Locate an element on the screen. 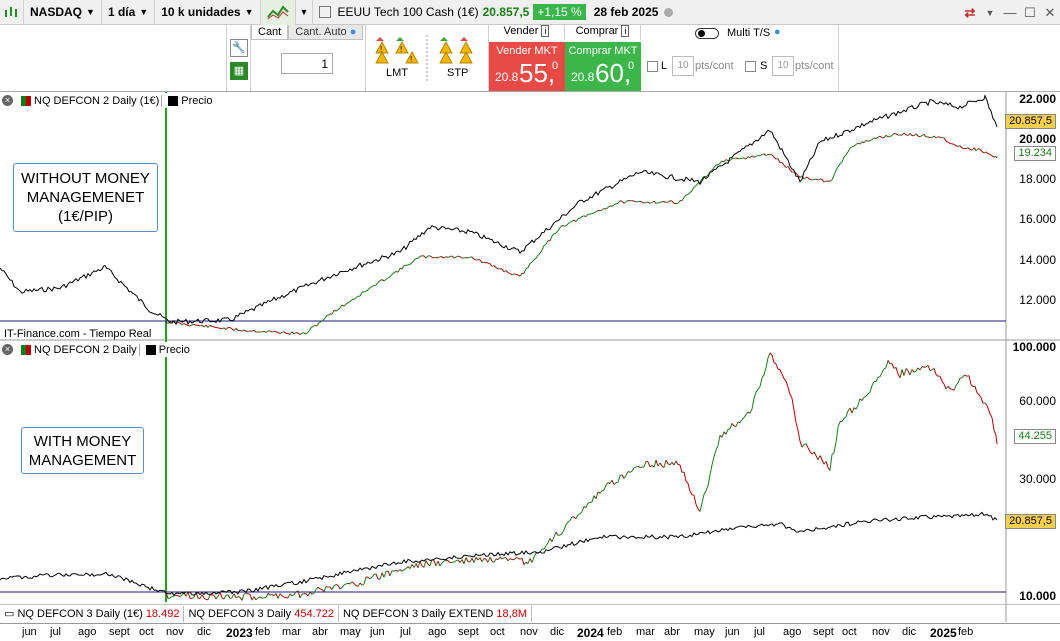  limit-points-input: 10 is located at coordinates (683, 66).